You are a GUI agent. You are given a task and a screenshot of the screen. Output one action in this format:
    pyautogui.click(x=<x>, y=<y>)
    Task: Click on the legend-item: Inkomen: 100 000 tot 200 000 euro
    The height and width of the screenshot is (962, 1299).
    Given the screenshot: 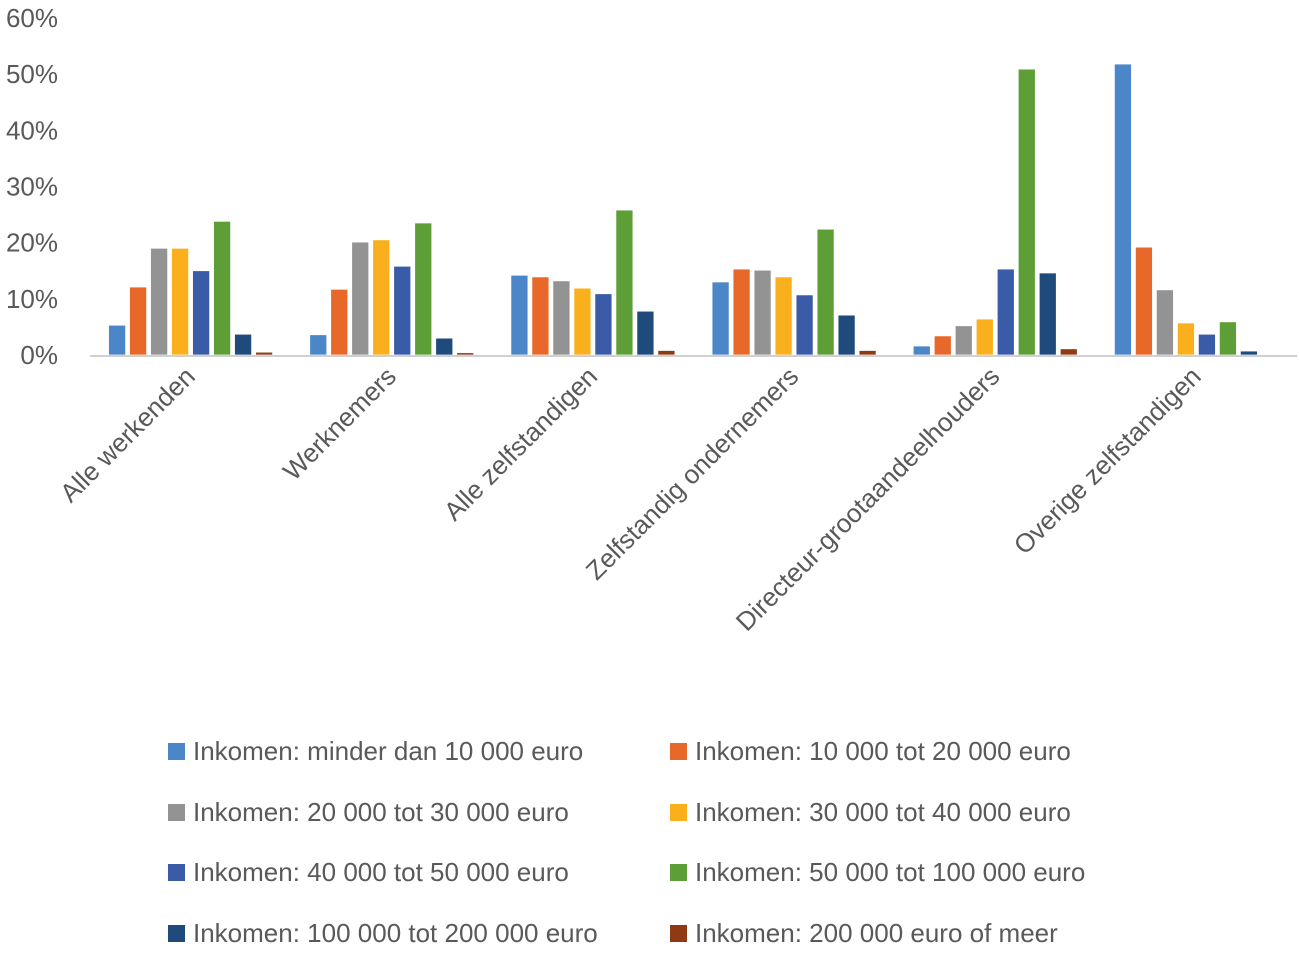 What is the action you would take?
    pyautogui.click(x=383, y=933)
    